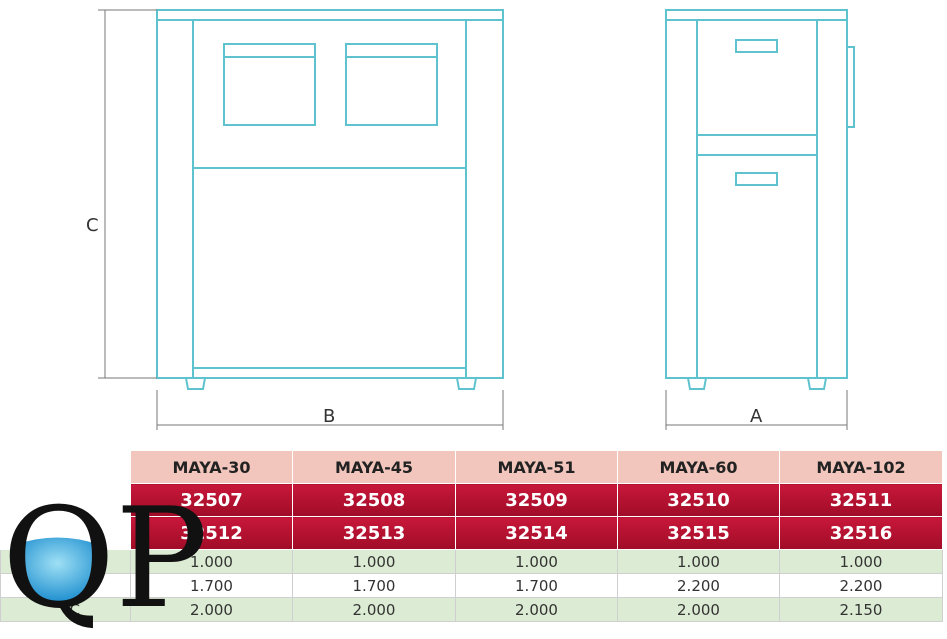 This screenshot has height=639, width=947. What do you see at coordinates (65, 609) in the screenshot?
I see `row-label: C` at bounding box center [65, 609].